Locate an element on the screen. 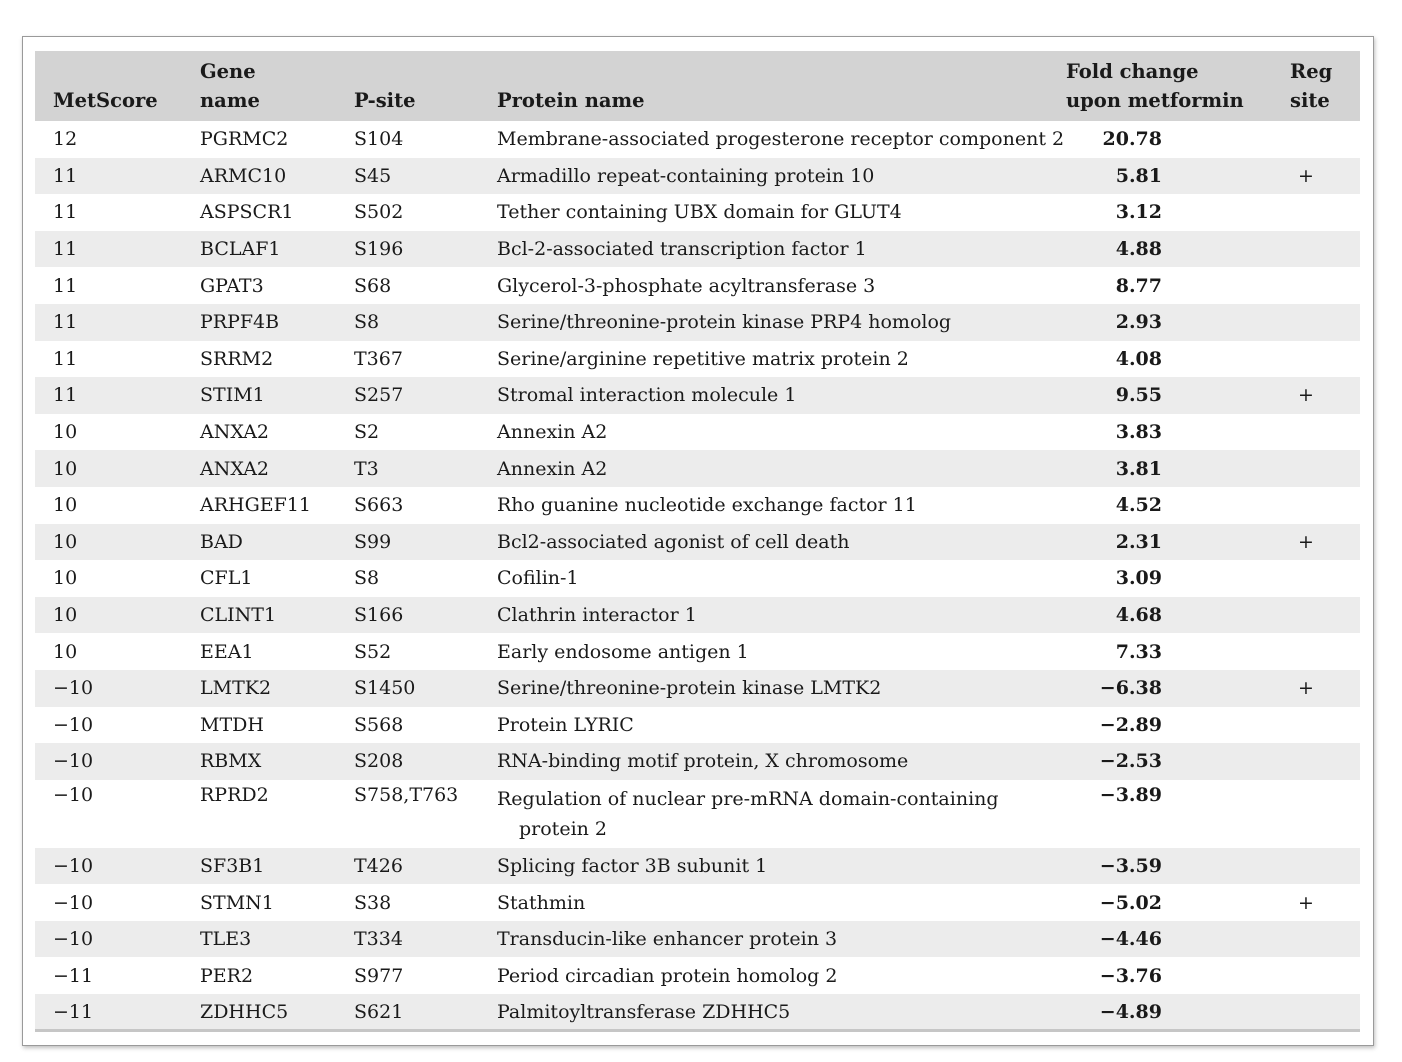  cell-fold-change: 4.88 is located at coordinates (1173, 249).